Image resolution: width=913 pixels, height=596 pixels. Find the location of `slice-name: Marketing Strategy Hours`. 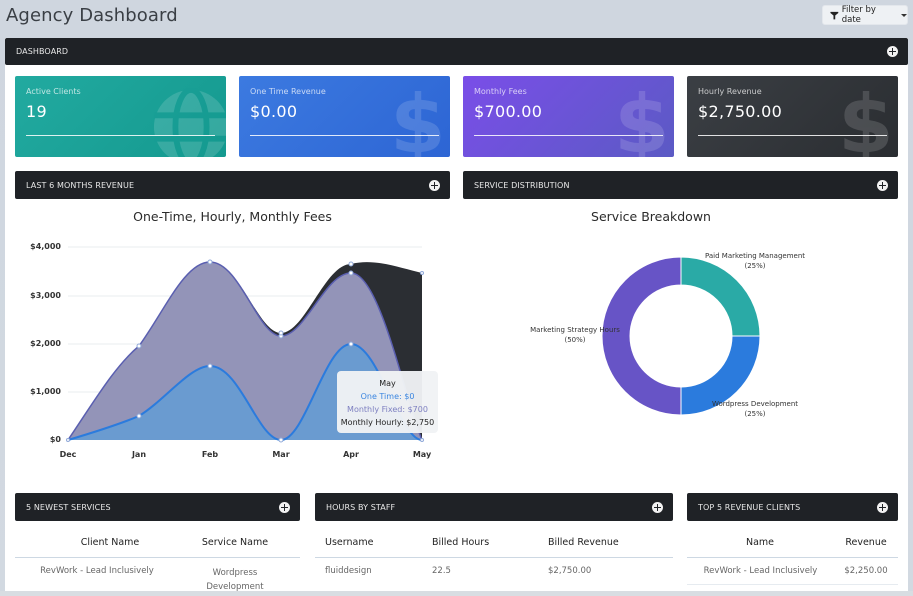

slice-name: Marketing Strategy Hours is located at coordinates (575, 330).